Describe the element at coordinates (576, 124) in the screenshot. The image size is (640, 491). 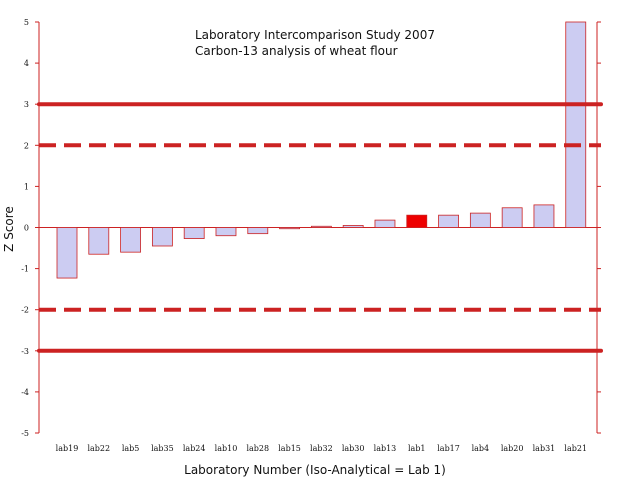
I see `bar-lab21` at that location.